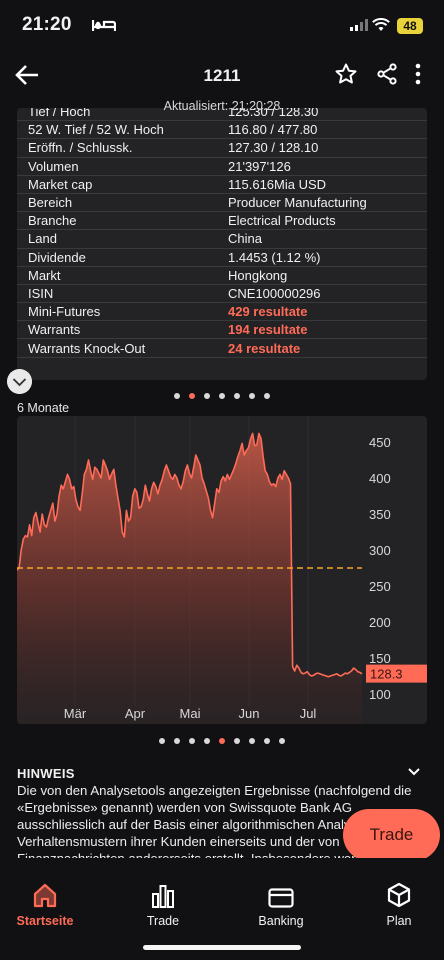  What do you see at coordinates (346, 74) in the screenshot?
I see `favorite-star-icon` at bounding box center [346, 74].